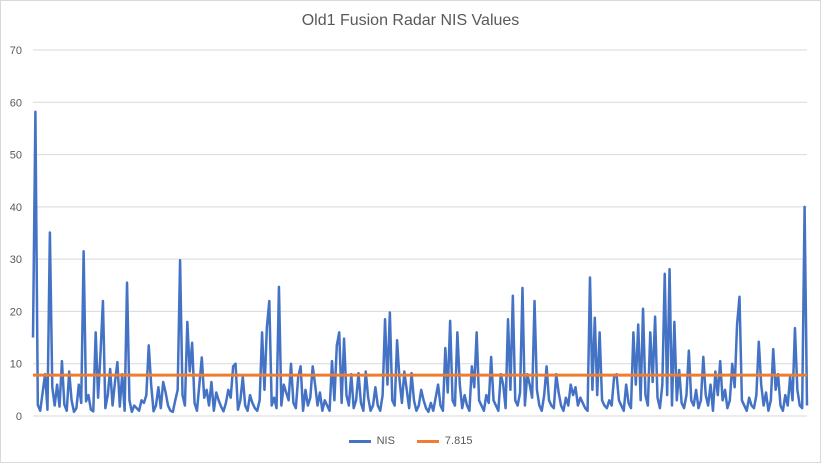 The height and width of the screenshot is (463, 821). I want to click on legend-label-nis: NIS, so click(385, 441).